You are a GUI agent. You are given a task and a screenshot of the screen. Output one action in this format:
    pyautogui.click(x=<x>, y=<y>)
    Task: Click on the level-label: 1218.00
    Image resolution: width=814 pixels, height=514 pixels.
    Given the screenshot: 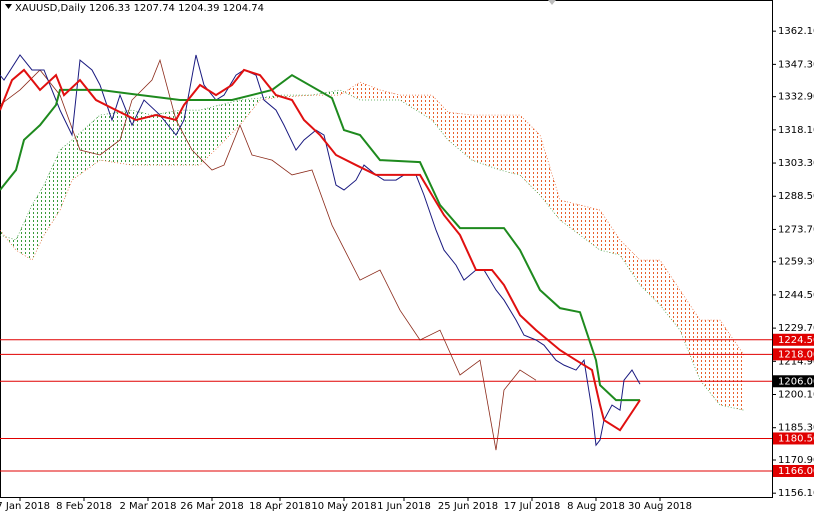 What is the action you would take?
    pyautogui.click(x=796, y=354)
    